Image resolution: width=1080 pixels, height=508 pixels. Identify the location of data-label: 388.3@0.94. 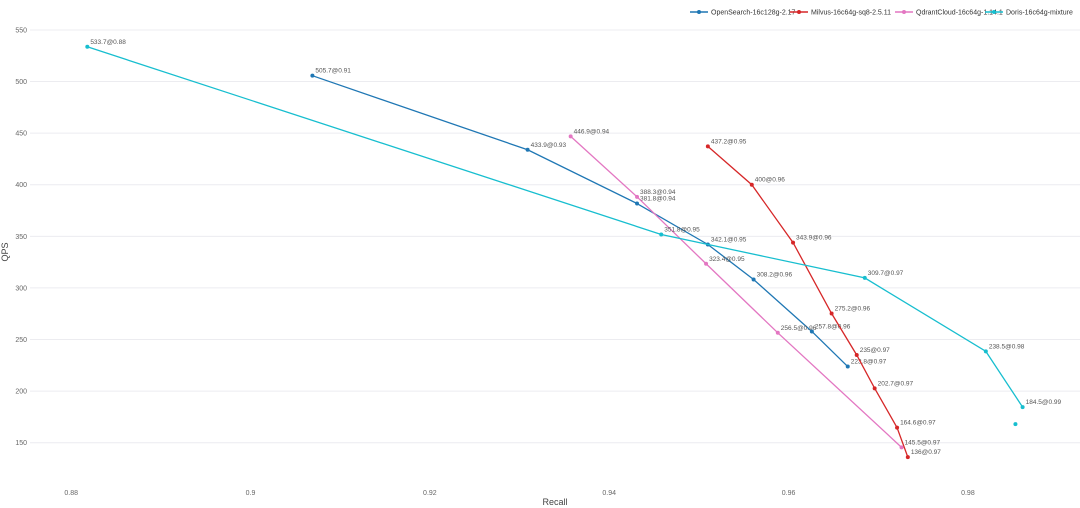
(658, 192).